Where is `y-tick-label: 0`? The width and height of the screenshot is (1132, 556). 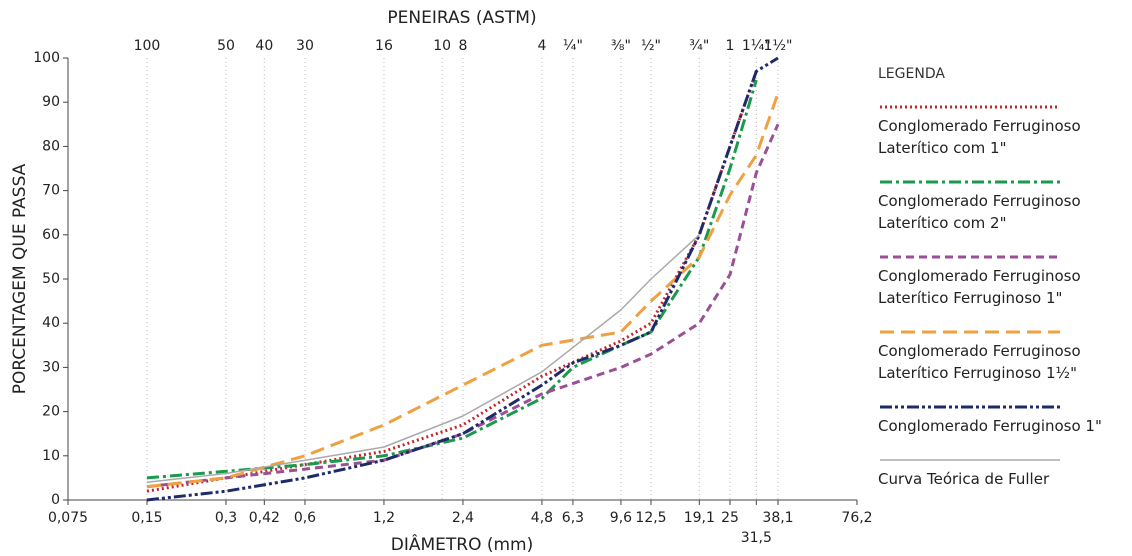
y-tick-label: 0 is located at coordinates (55, 500).